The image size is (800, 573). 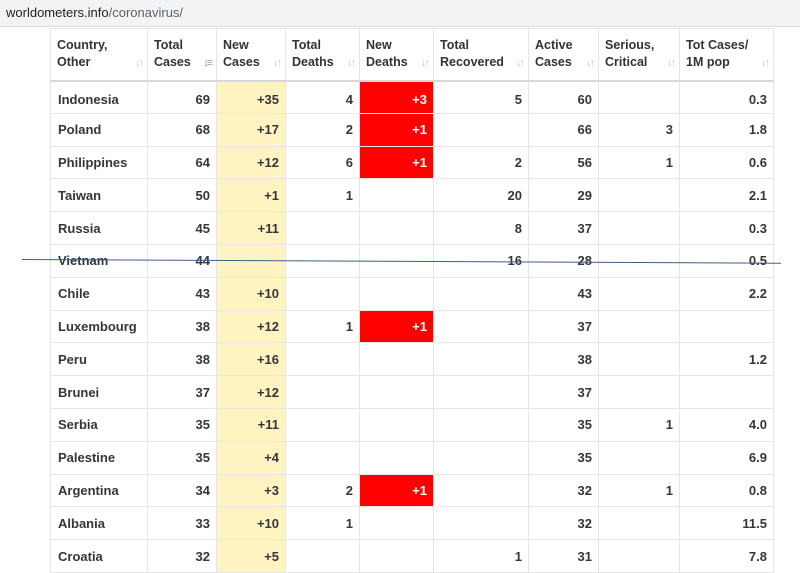 What do you see at coordinates (563, 129) in the screenshot?
I see `active-cases-cell: 66` at bounding box center [563, 129].